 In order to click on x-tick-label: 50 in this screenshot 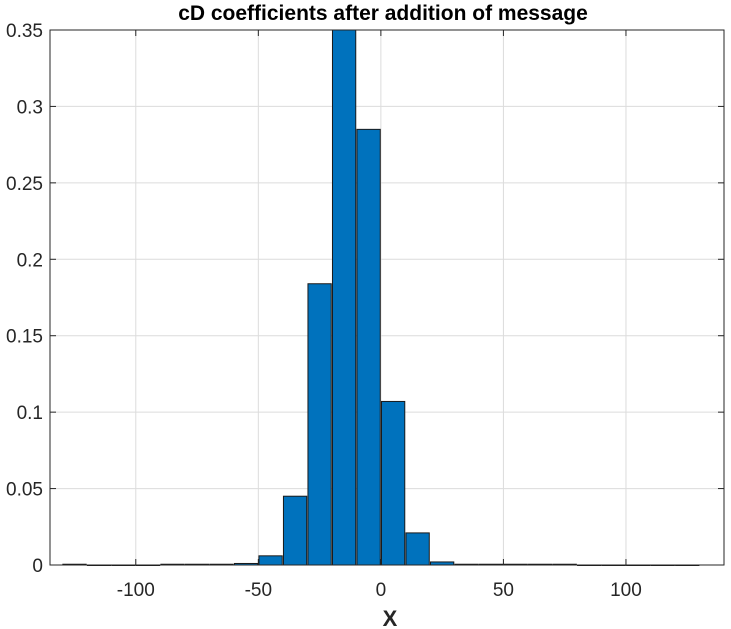, I will do `click(503, 590)`.